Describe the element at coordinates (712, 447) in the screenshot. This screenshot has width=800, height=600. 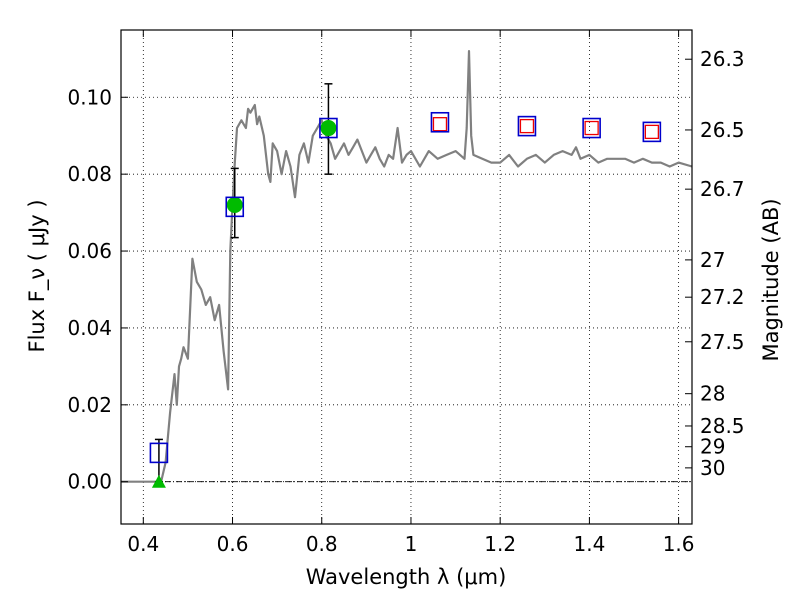
I see `right-tick-label: 29` at that location.